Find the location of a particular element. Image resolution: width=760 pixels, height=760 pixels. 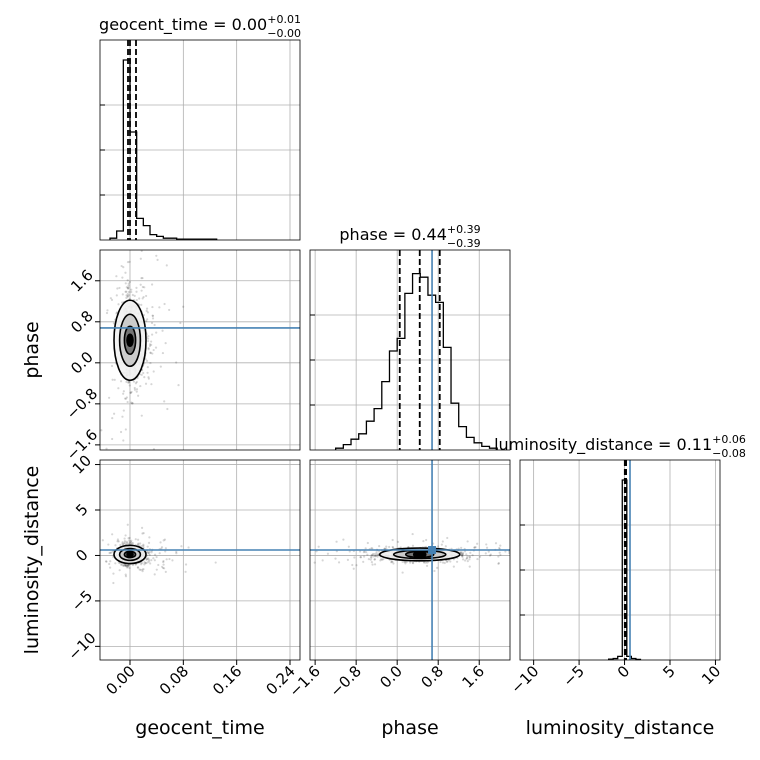

xtick-label-phase-1: −0.8 is located at coordinates (345, 681).